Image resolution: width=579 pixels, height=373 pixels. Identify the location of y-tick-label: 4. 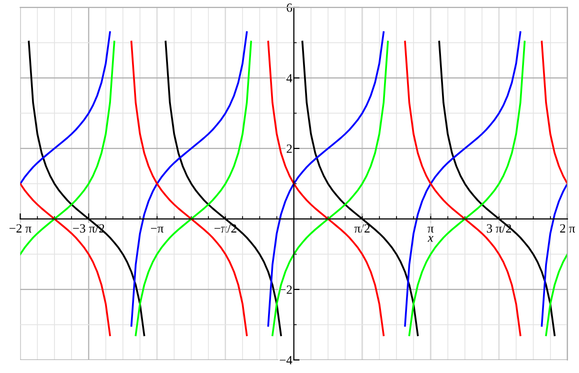
(289, 78).